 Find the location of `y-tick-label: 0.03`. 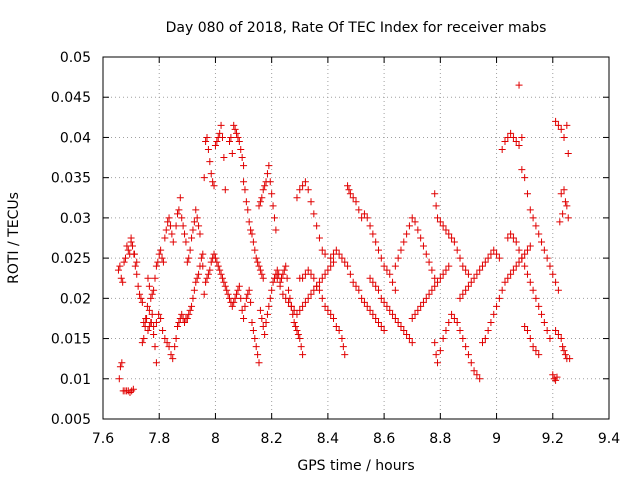

y-tick-label: 0.03 is located at coordinates (75, 219).